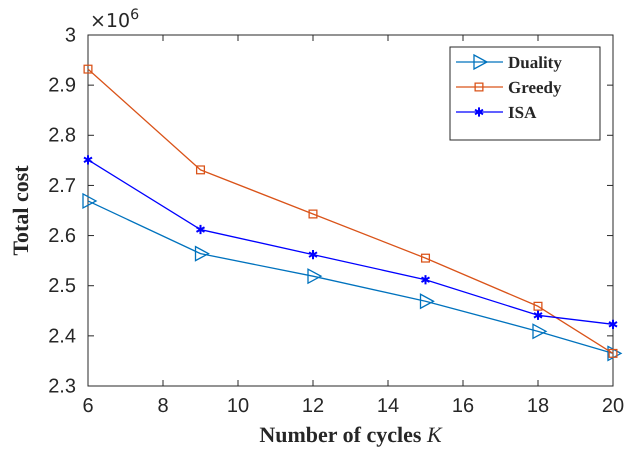 The height and width of the screenshot is (453, 630). I want to click on y-tick-label: 2.9, so click(62, 85).